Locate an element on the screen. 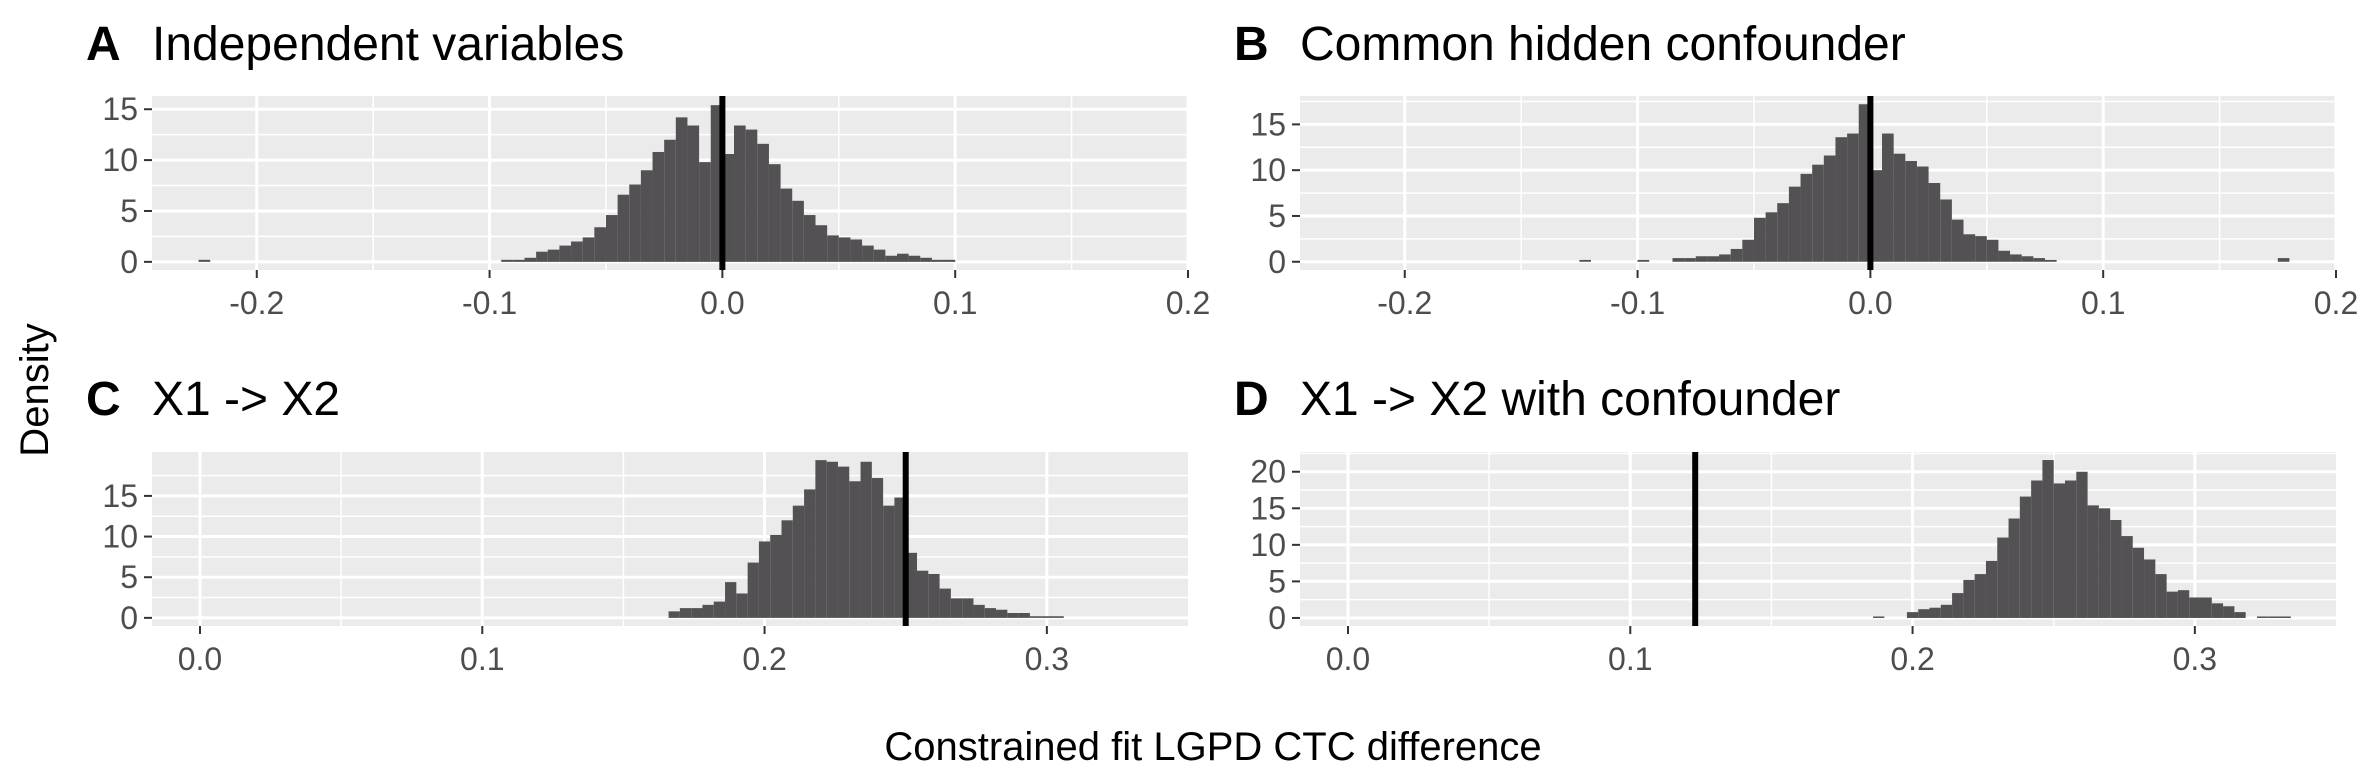  panel-b-title: Common hidden confounder is located at coordinates (1603, 44).